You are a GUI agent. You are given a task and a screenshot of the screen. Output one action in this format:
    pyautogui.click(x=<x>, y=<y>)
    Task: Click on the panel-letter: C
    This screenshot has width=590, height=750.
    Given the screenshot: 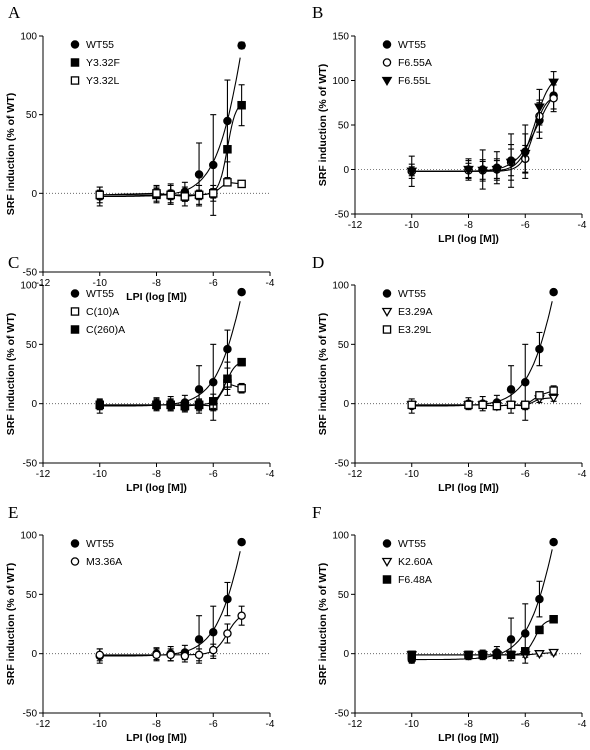 What is the action you would take?
    pyautogui.click(x=13, y=262)
    